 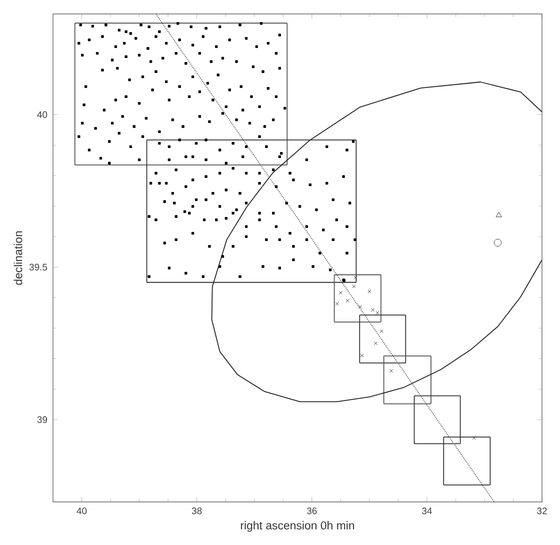 What do you see at coordinates (18, 258) in the screenshot?
I see `y-axis-title: declination` at bounding box center [18, 258].